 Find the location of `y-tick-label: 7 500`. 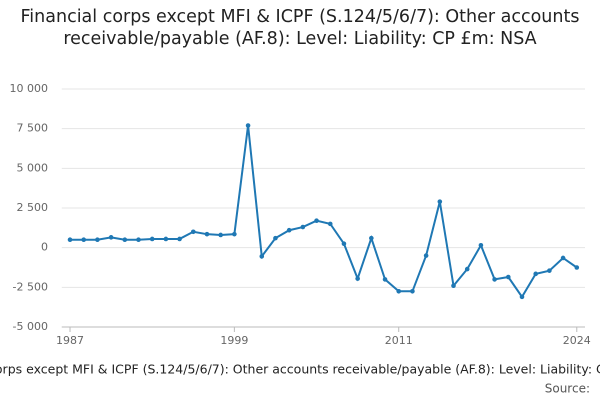

y-tick-label: 7 500 is located at coordinates (33, 128).